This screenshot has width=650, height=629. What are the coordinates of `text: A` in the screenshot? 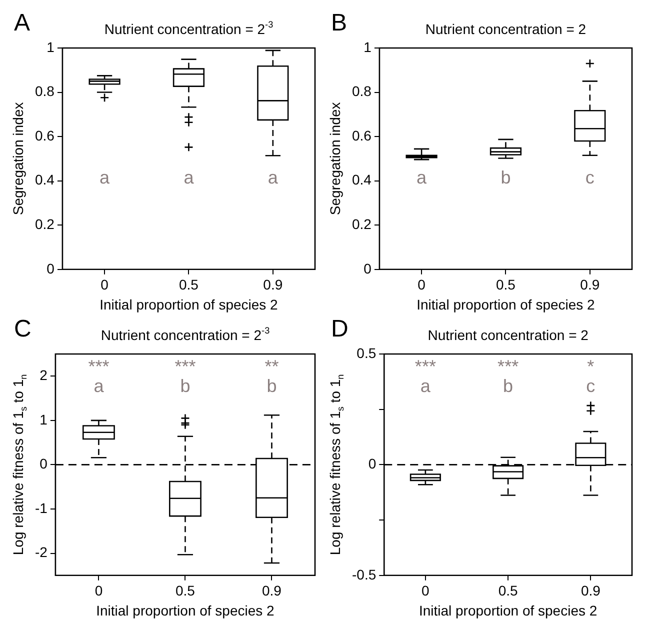 It's located at (22, 23).